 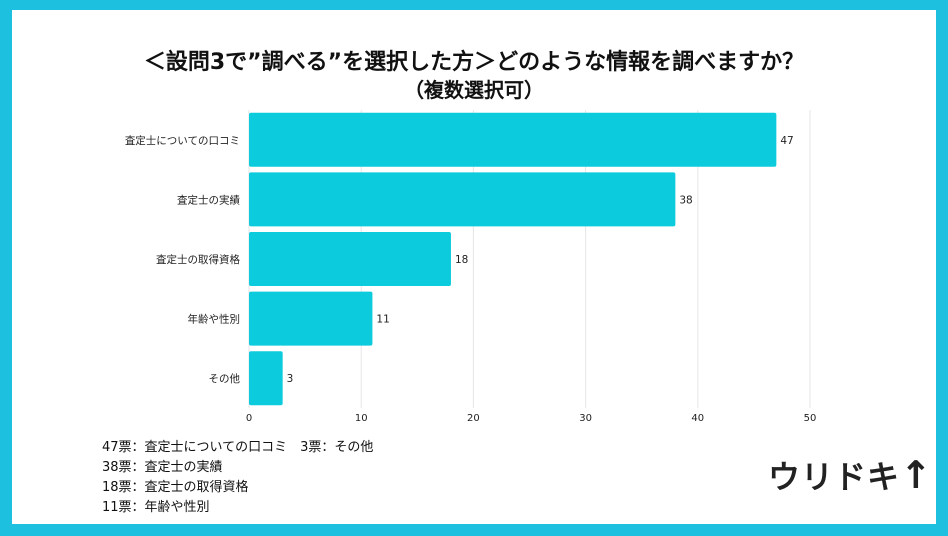 I want to click on x-tick-label: 40, so click(x=697, y=418).